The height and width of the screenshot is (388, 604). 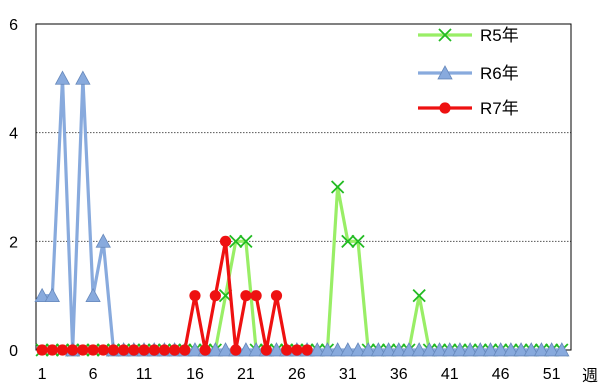 What do you see at coordinates (348, 374) in the screenshot?
I see `x-tick-label: 31` at bounding box center [348, 374].